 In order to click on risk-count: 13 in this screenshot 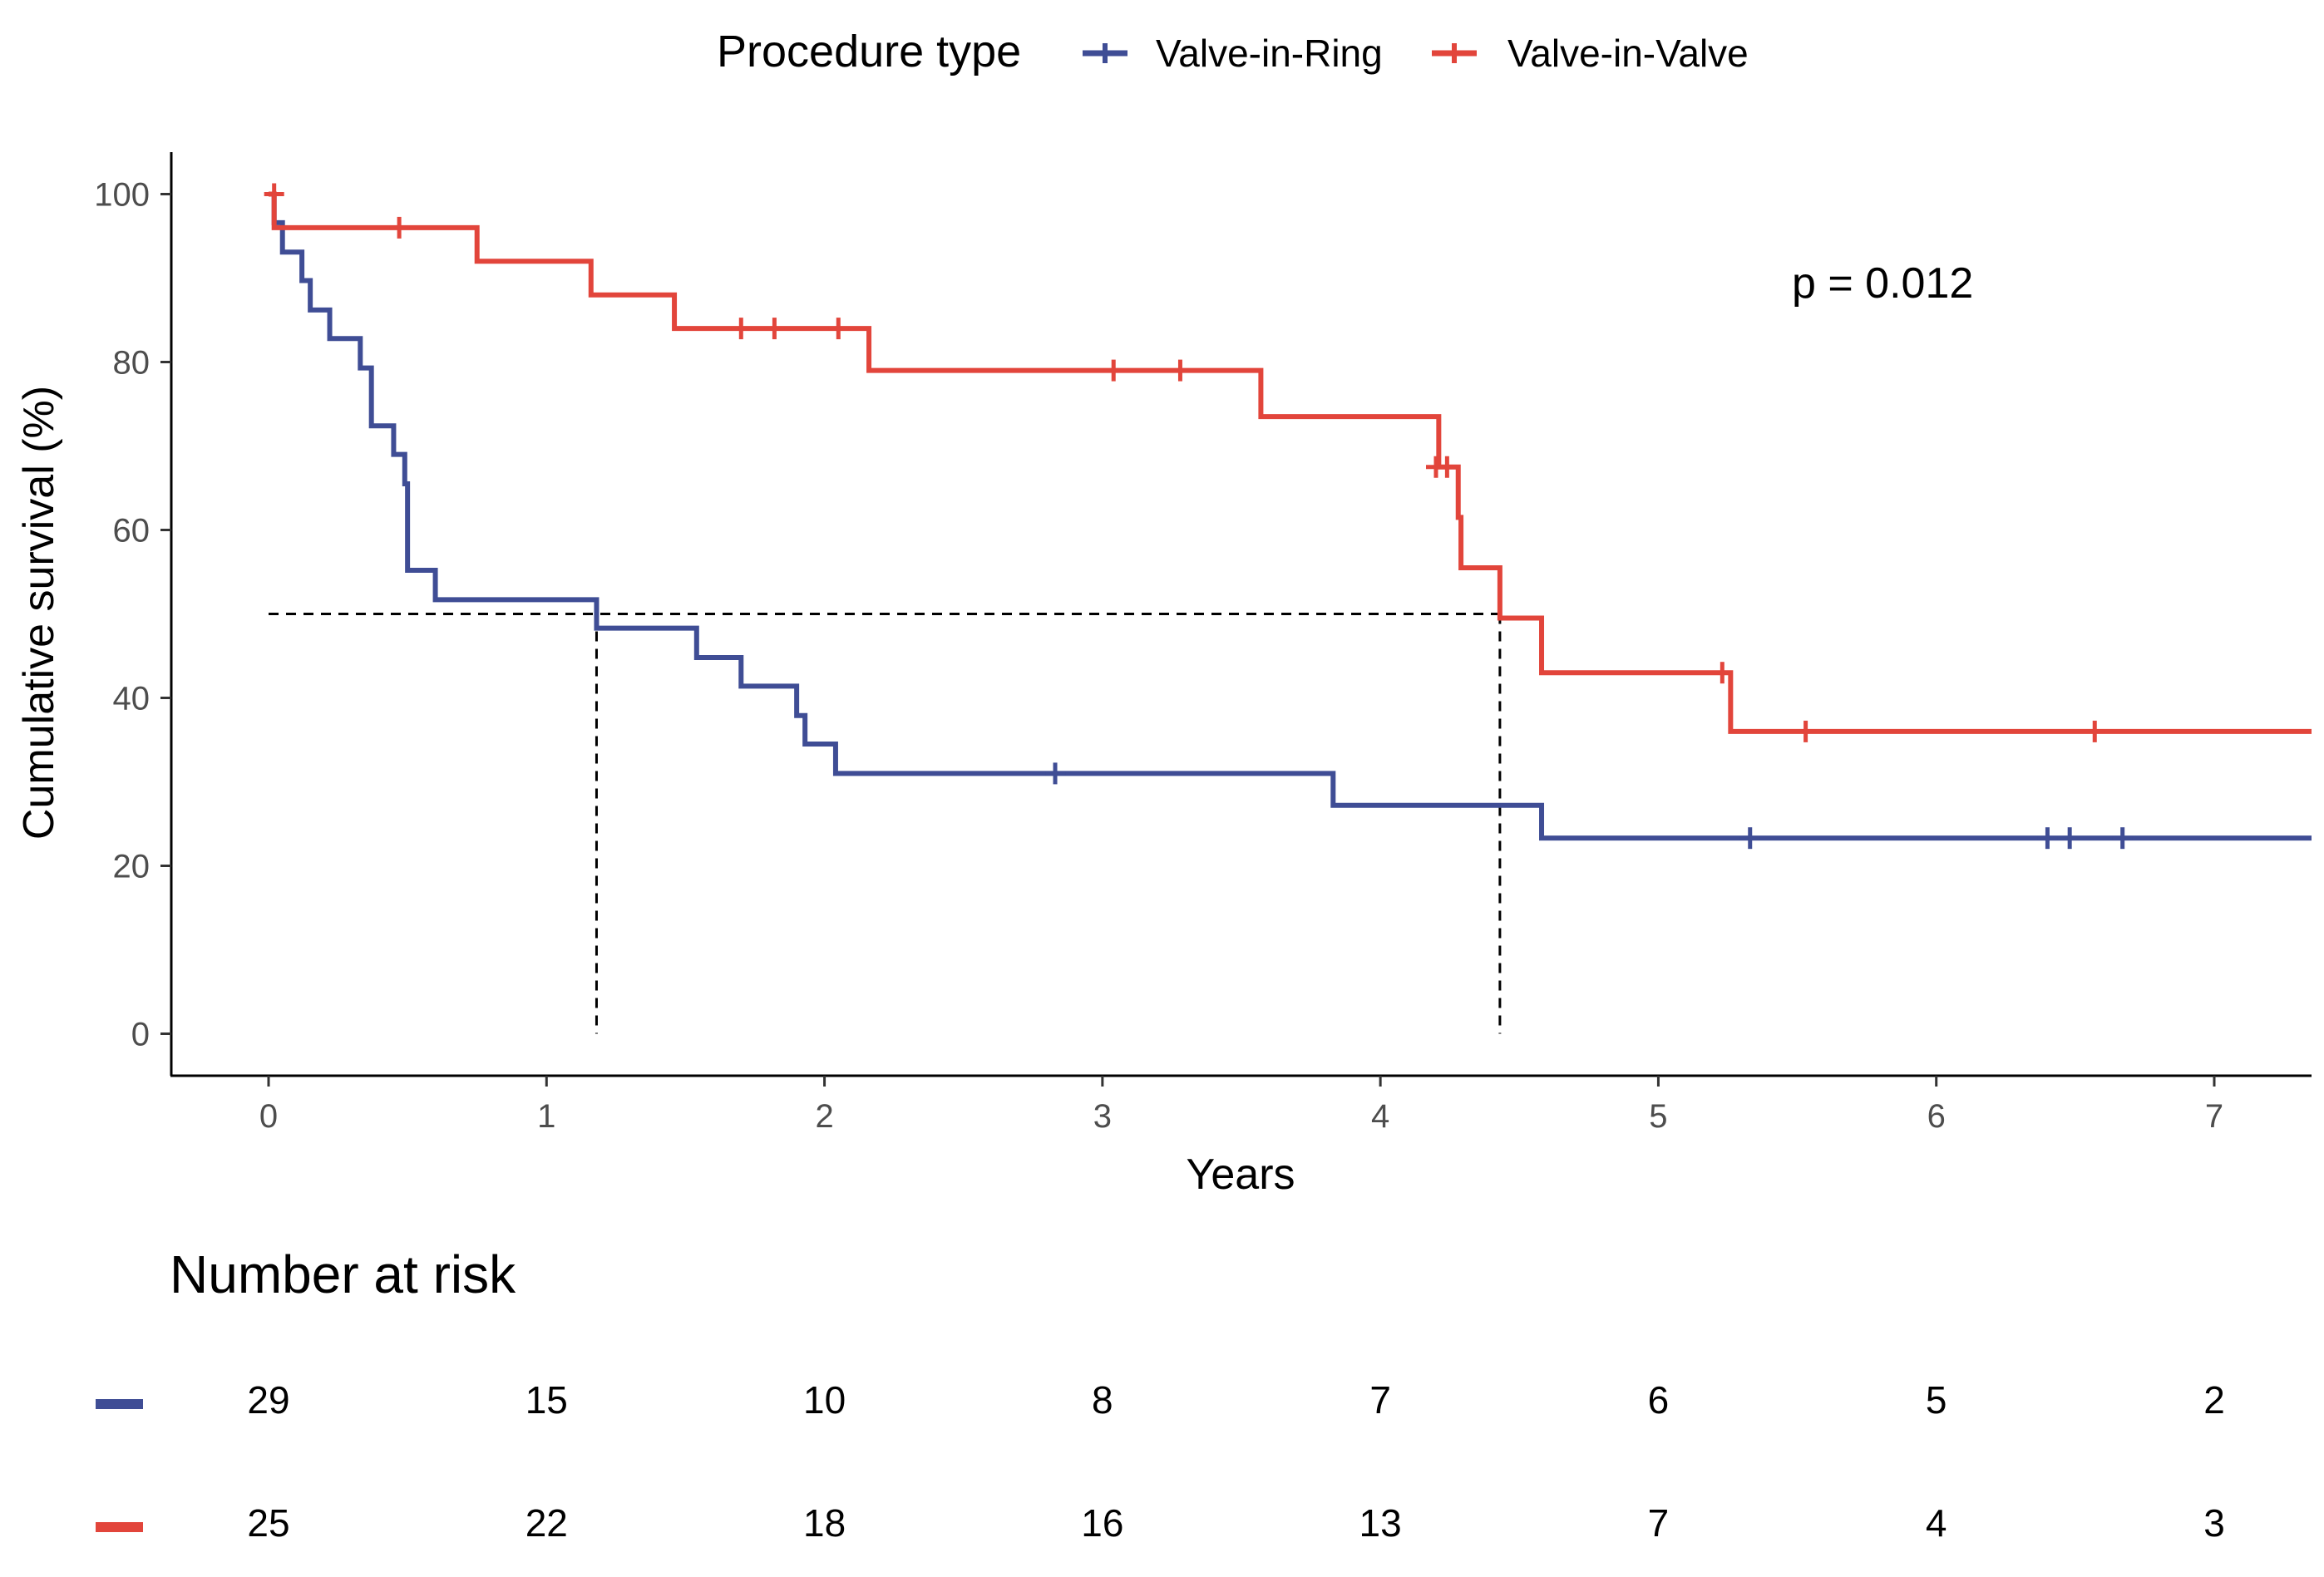, I will do `click(1380, 1523)`.